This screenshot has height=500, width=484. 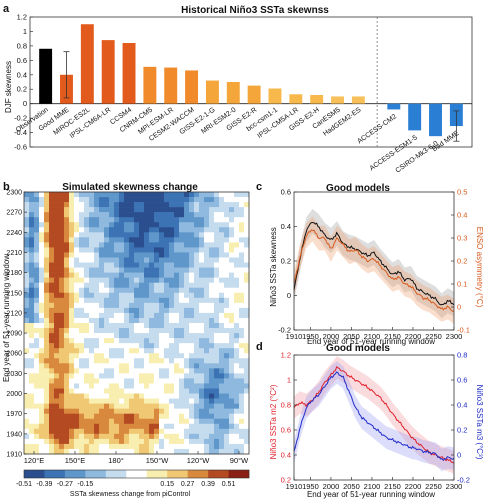 I want to click on y-tick-label: 2180, so click(x=14, y=273).